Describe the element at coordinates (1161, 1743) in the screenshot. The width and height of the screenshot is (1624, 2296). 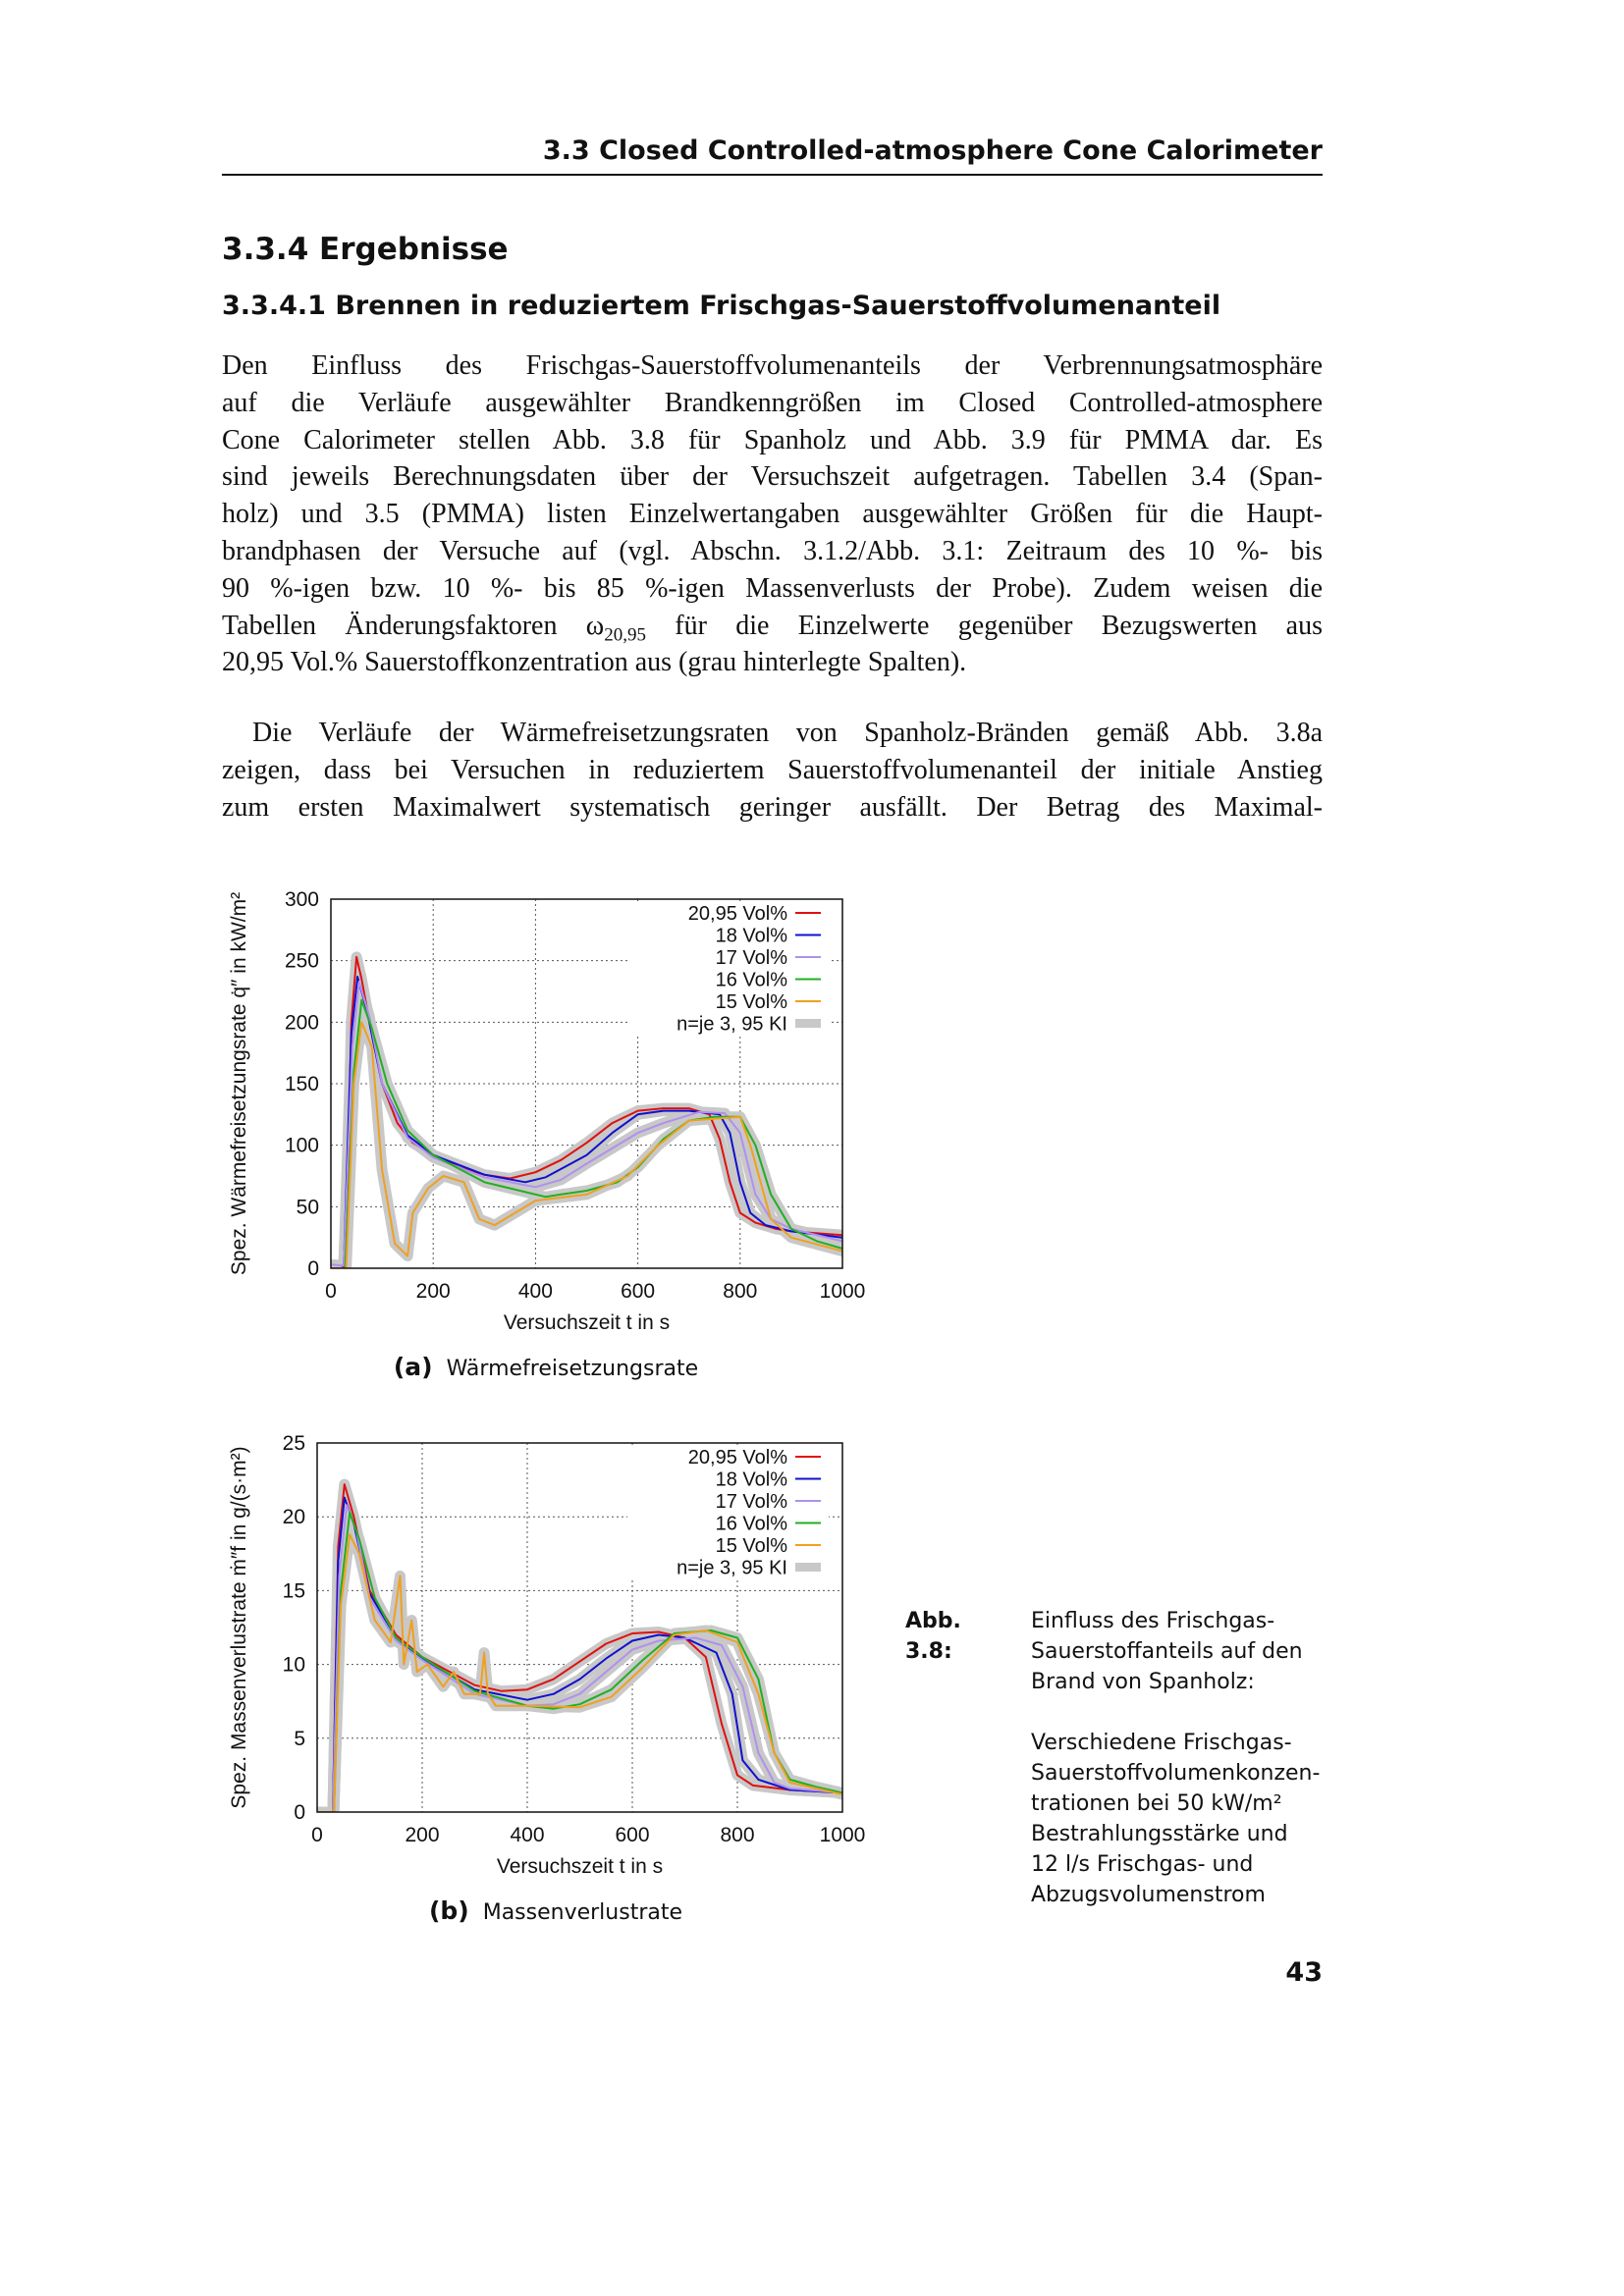
I see `caption-line: Verschiedene Frischgas-` at that location.